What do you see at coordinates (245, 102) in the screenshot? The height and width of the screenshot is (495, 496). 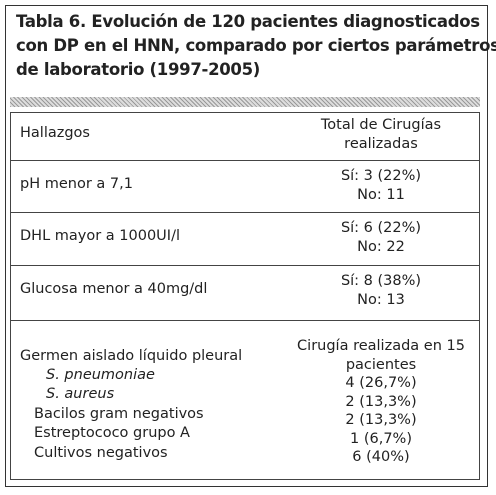 I see `divider` at bounding box center [245, 102].